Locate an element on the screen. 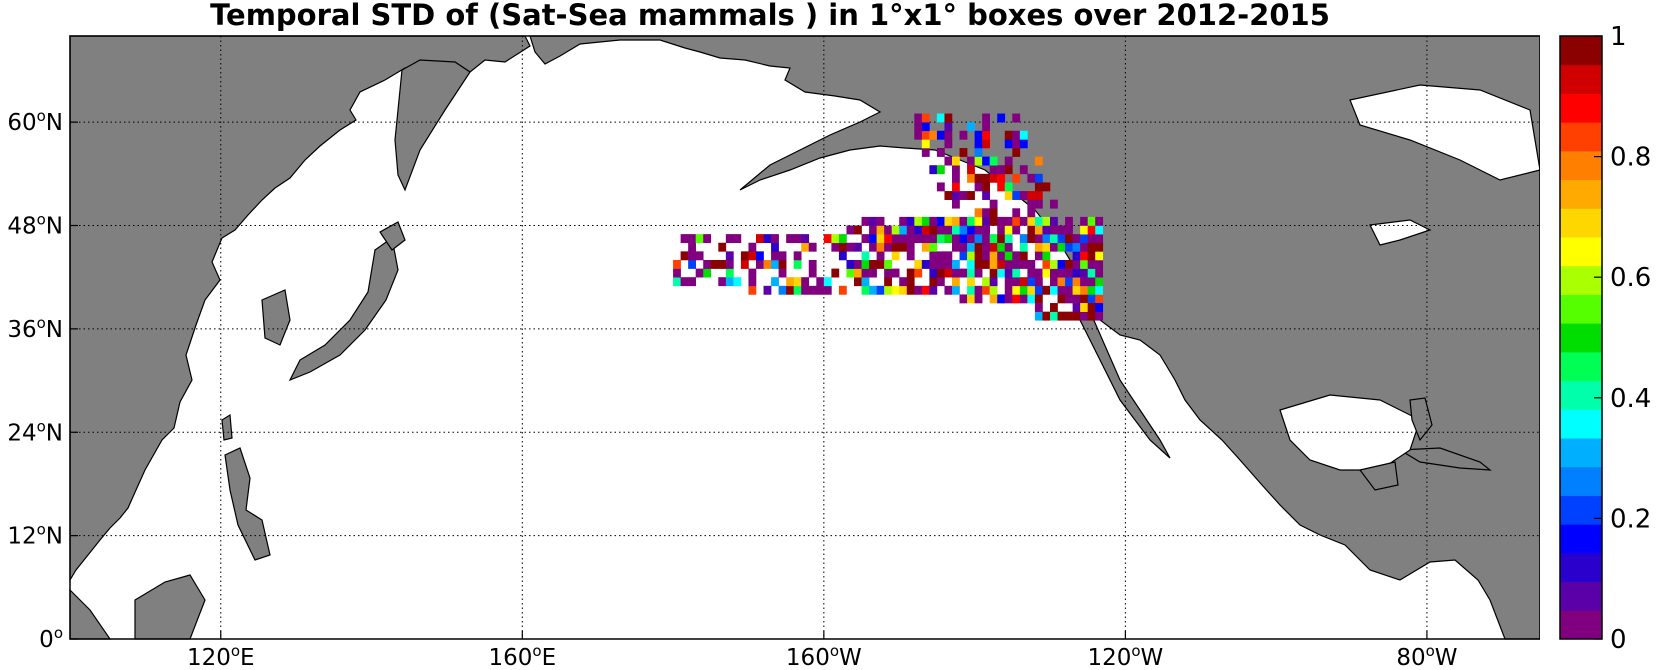  x-tick-label: 80oW is located at coordinates (1426, 656).